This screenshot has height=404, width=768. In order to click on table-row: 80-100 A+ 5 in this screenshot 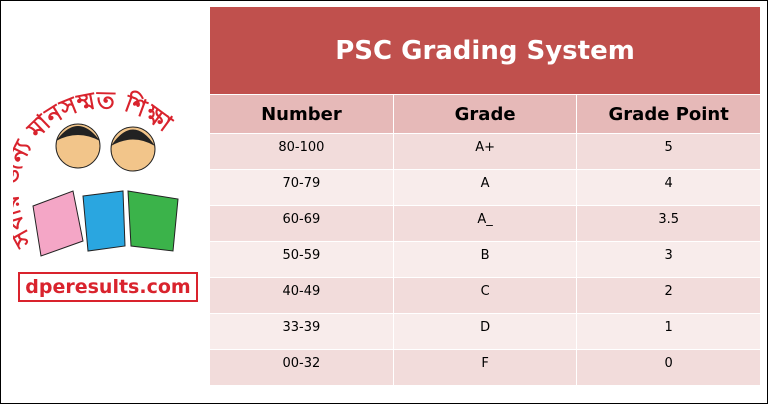, I will do `click(485, 151)`.